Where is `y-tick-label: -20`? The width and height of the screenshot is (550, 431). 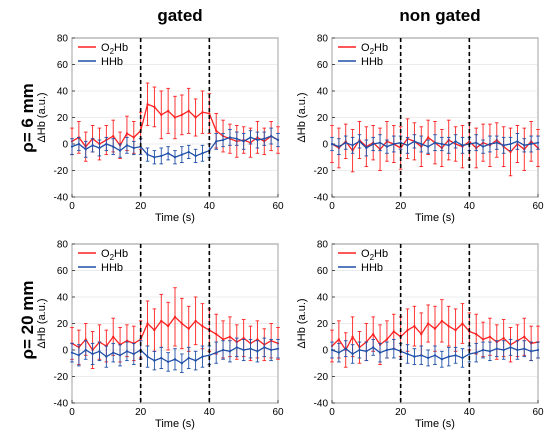
y-tick-label: -20 is located at coordinates (321, 377).